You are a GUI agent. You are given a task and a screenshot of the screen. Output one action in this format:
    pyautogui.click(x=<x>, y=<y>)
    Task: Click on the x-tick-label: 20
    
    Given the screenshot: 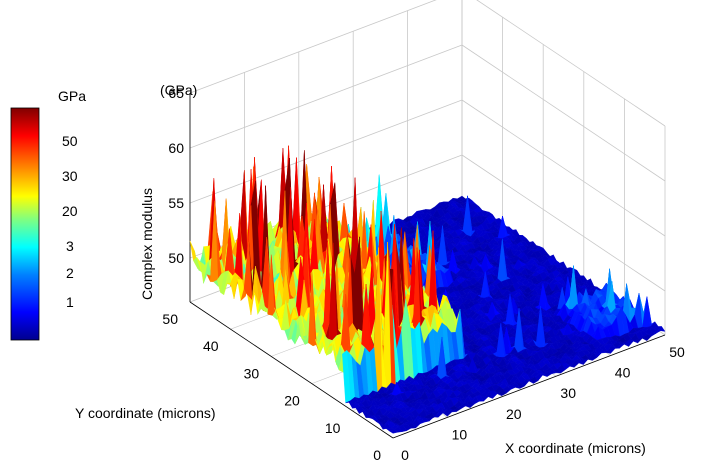 What is the action you would take?
    pyautogui.click(x=514, y=414)
    